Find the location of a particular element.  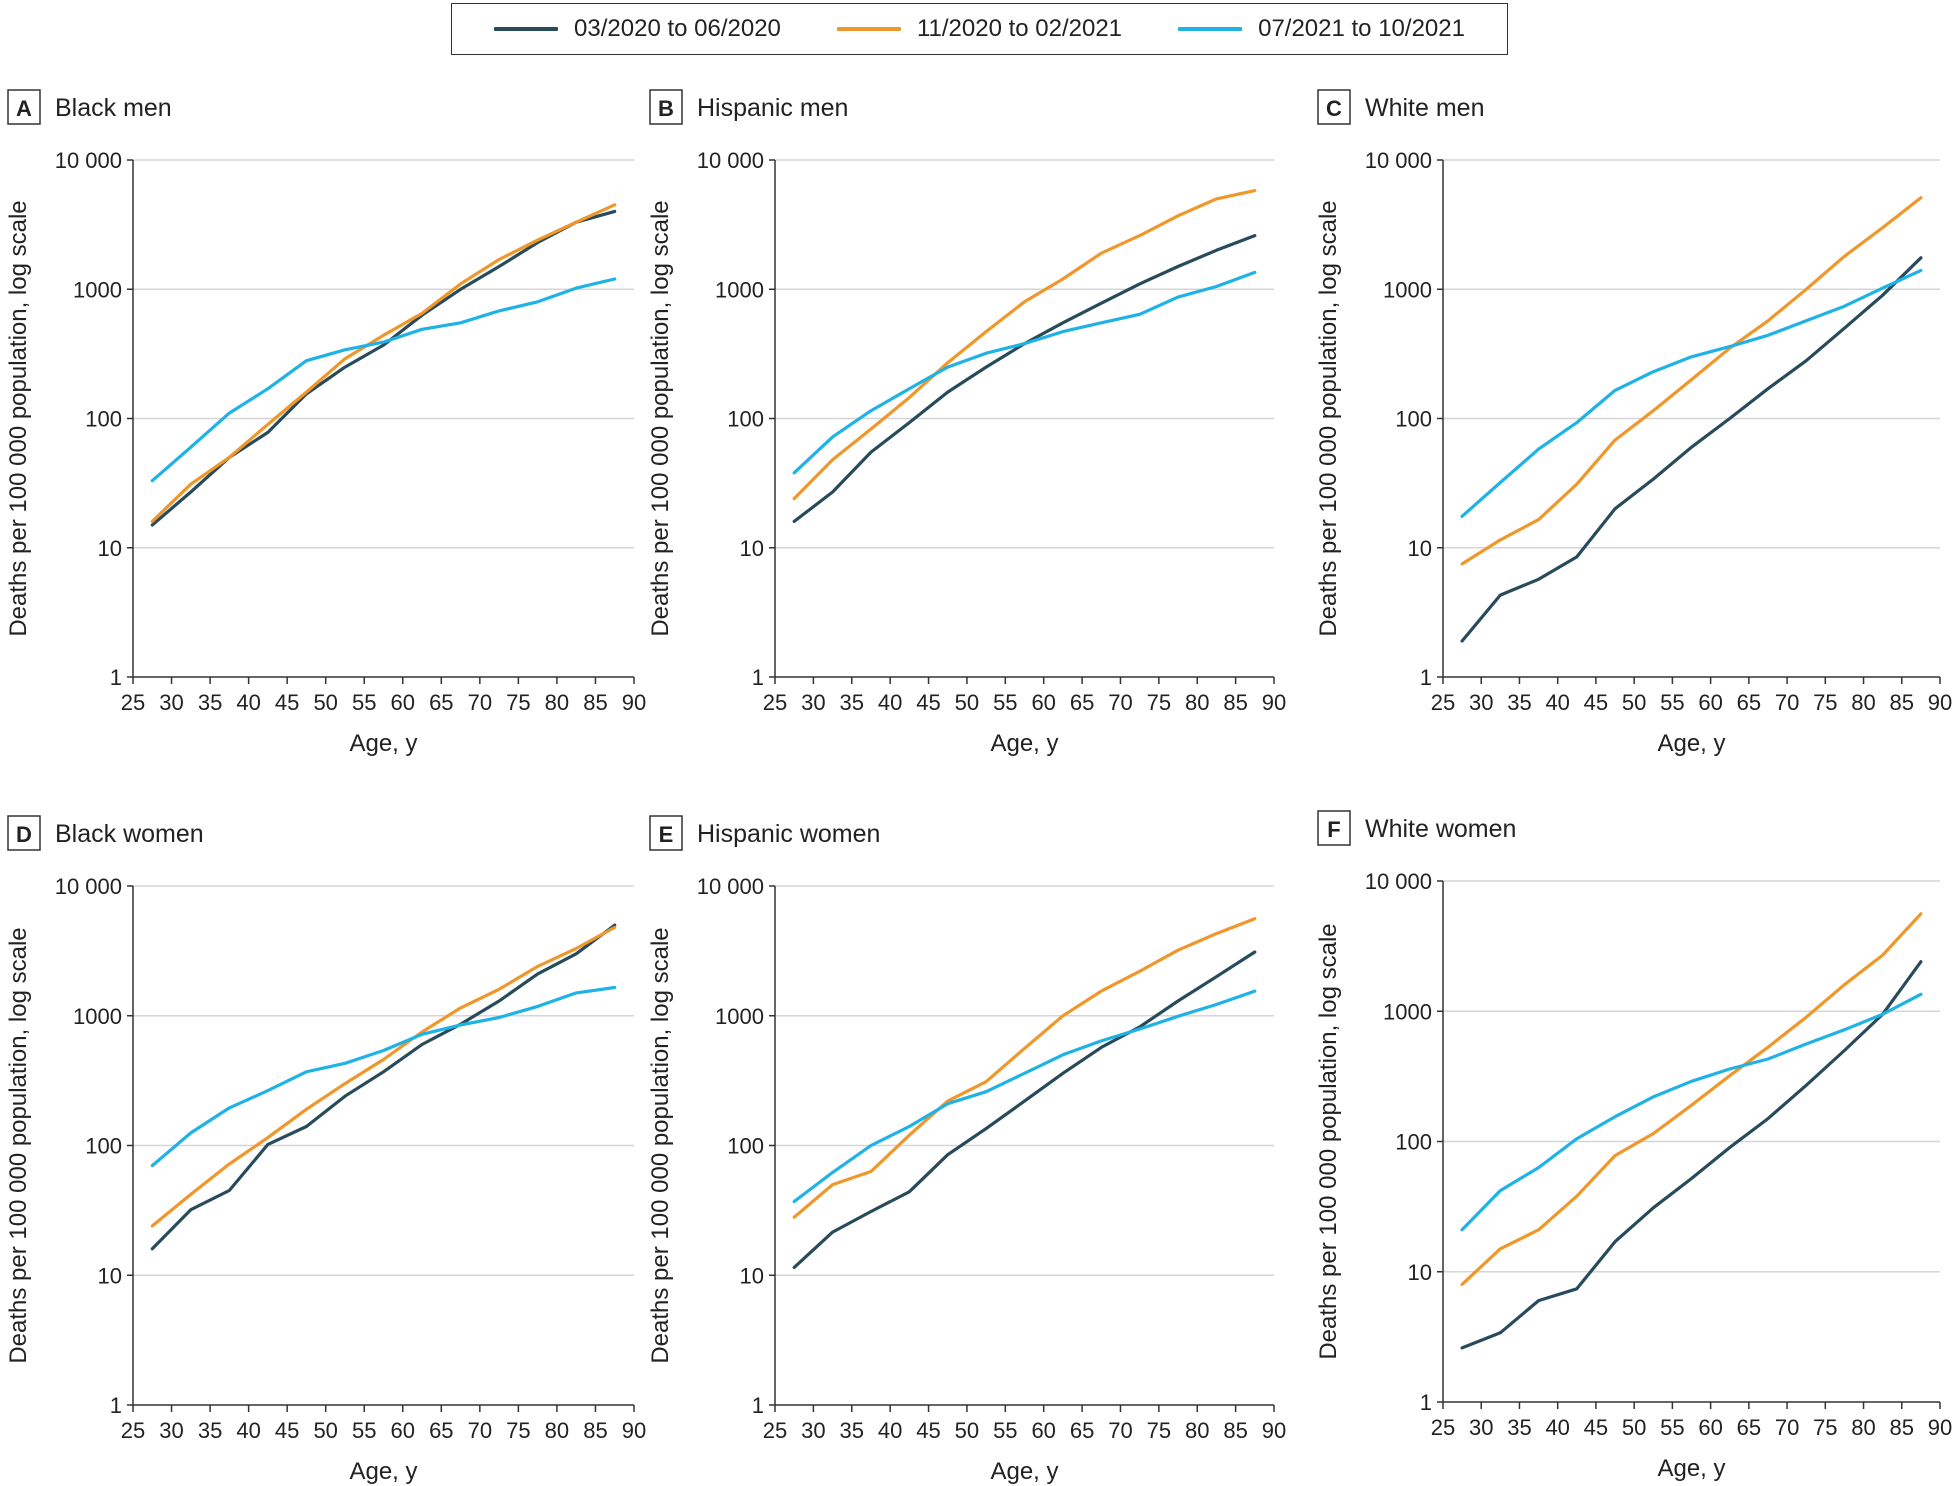

panel-letter: A is located at coordinates (24, 108).